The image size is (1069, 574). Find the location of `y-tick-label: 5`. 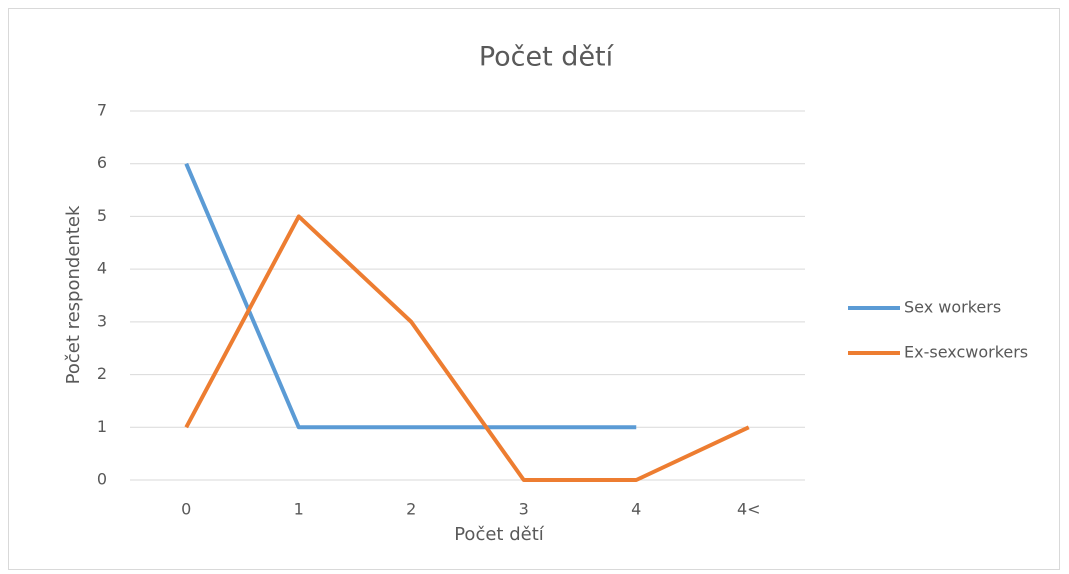

y-tick-label: 5 is located at coordinates (102, 215).